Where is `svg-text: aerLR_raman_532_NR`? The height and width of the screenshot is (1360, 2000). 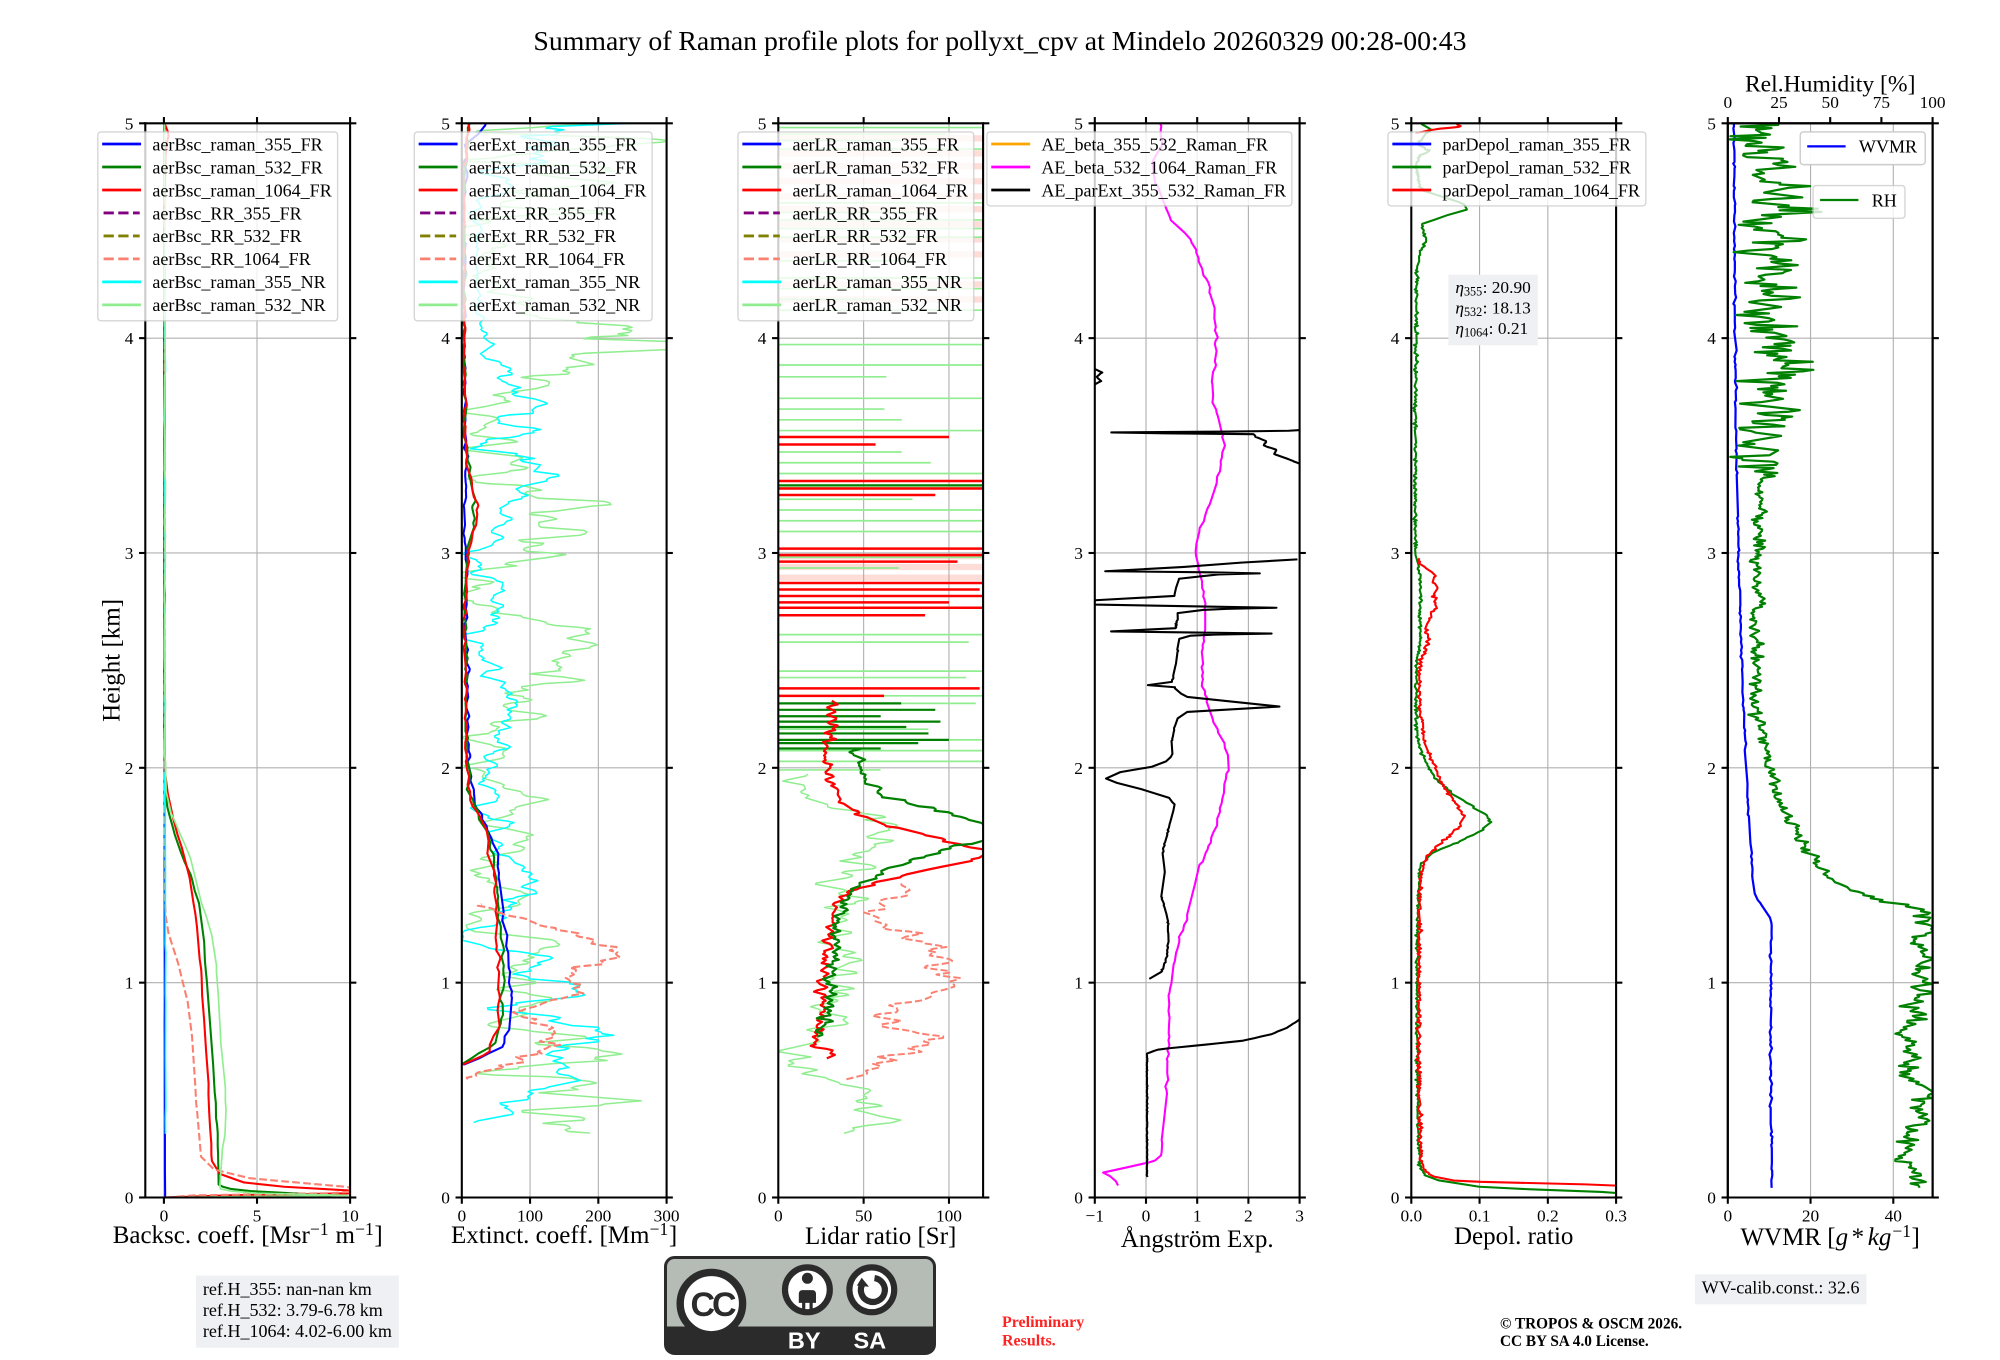 svg-text: aerLR_raman_532_NR is located at coordinates (877, 305).